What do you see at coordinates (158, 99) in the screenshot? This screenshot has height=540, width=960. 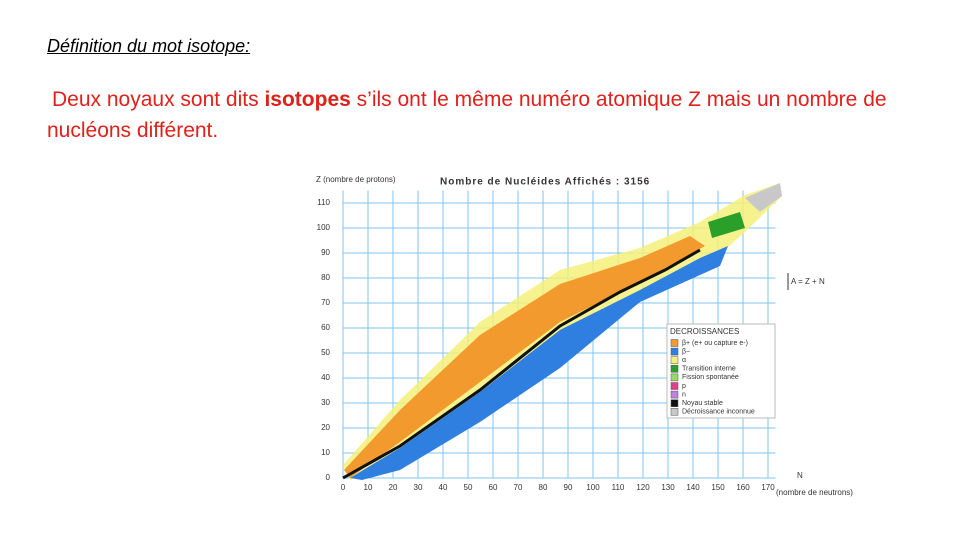 I see `text: Deux noyaux sont dits` at bounding box center [158, 99].